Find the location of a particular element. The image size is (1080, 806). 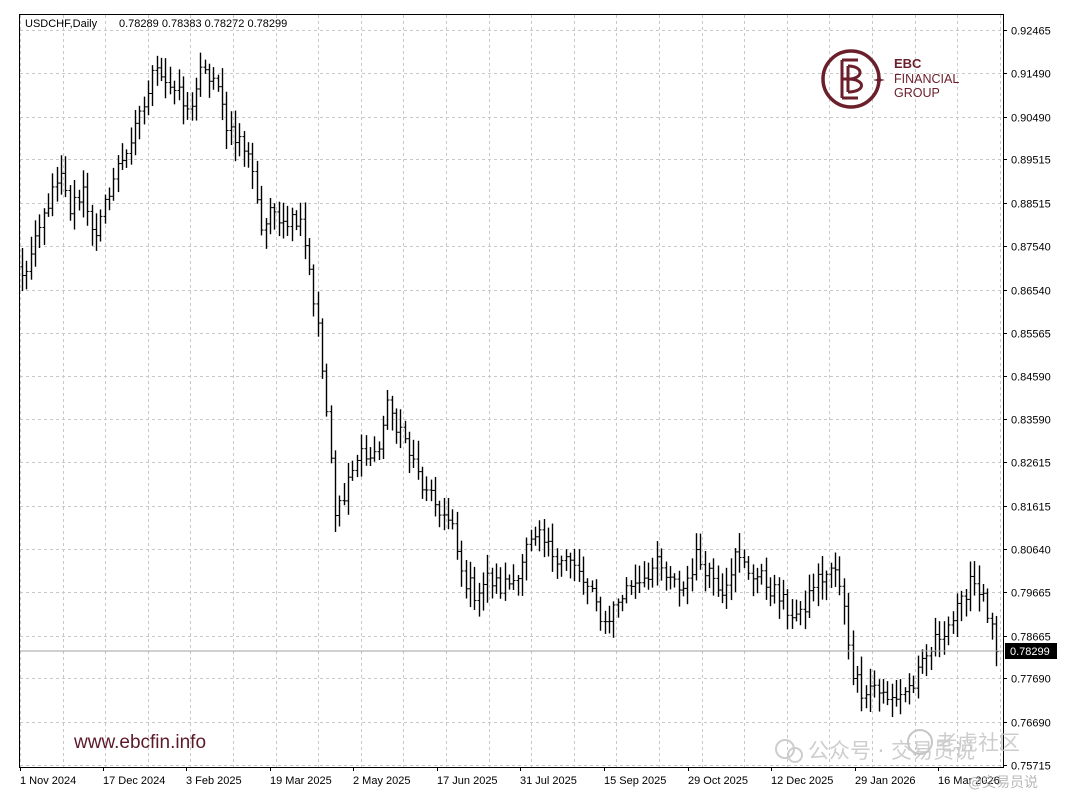

x-tick-label: 17 Jun 2025 is located at coordinates (467, 781).